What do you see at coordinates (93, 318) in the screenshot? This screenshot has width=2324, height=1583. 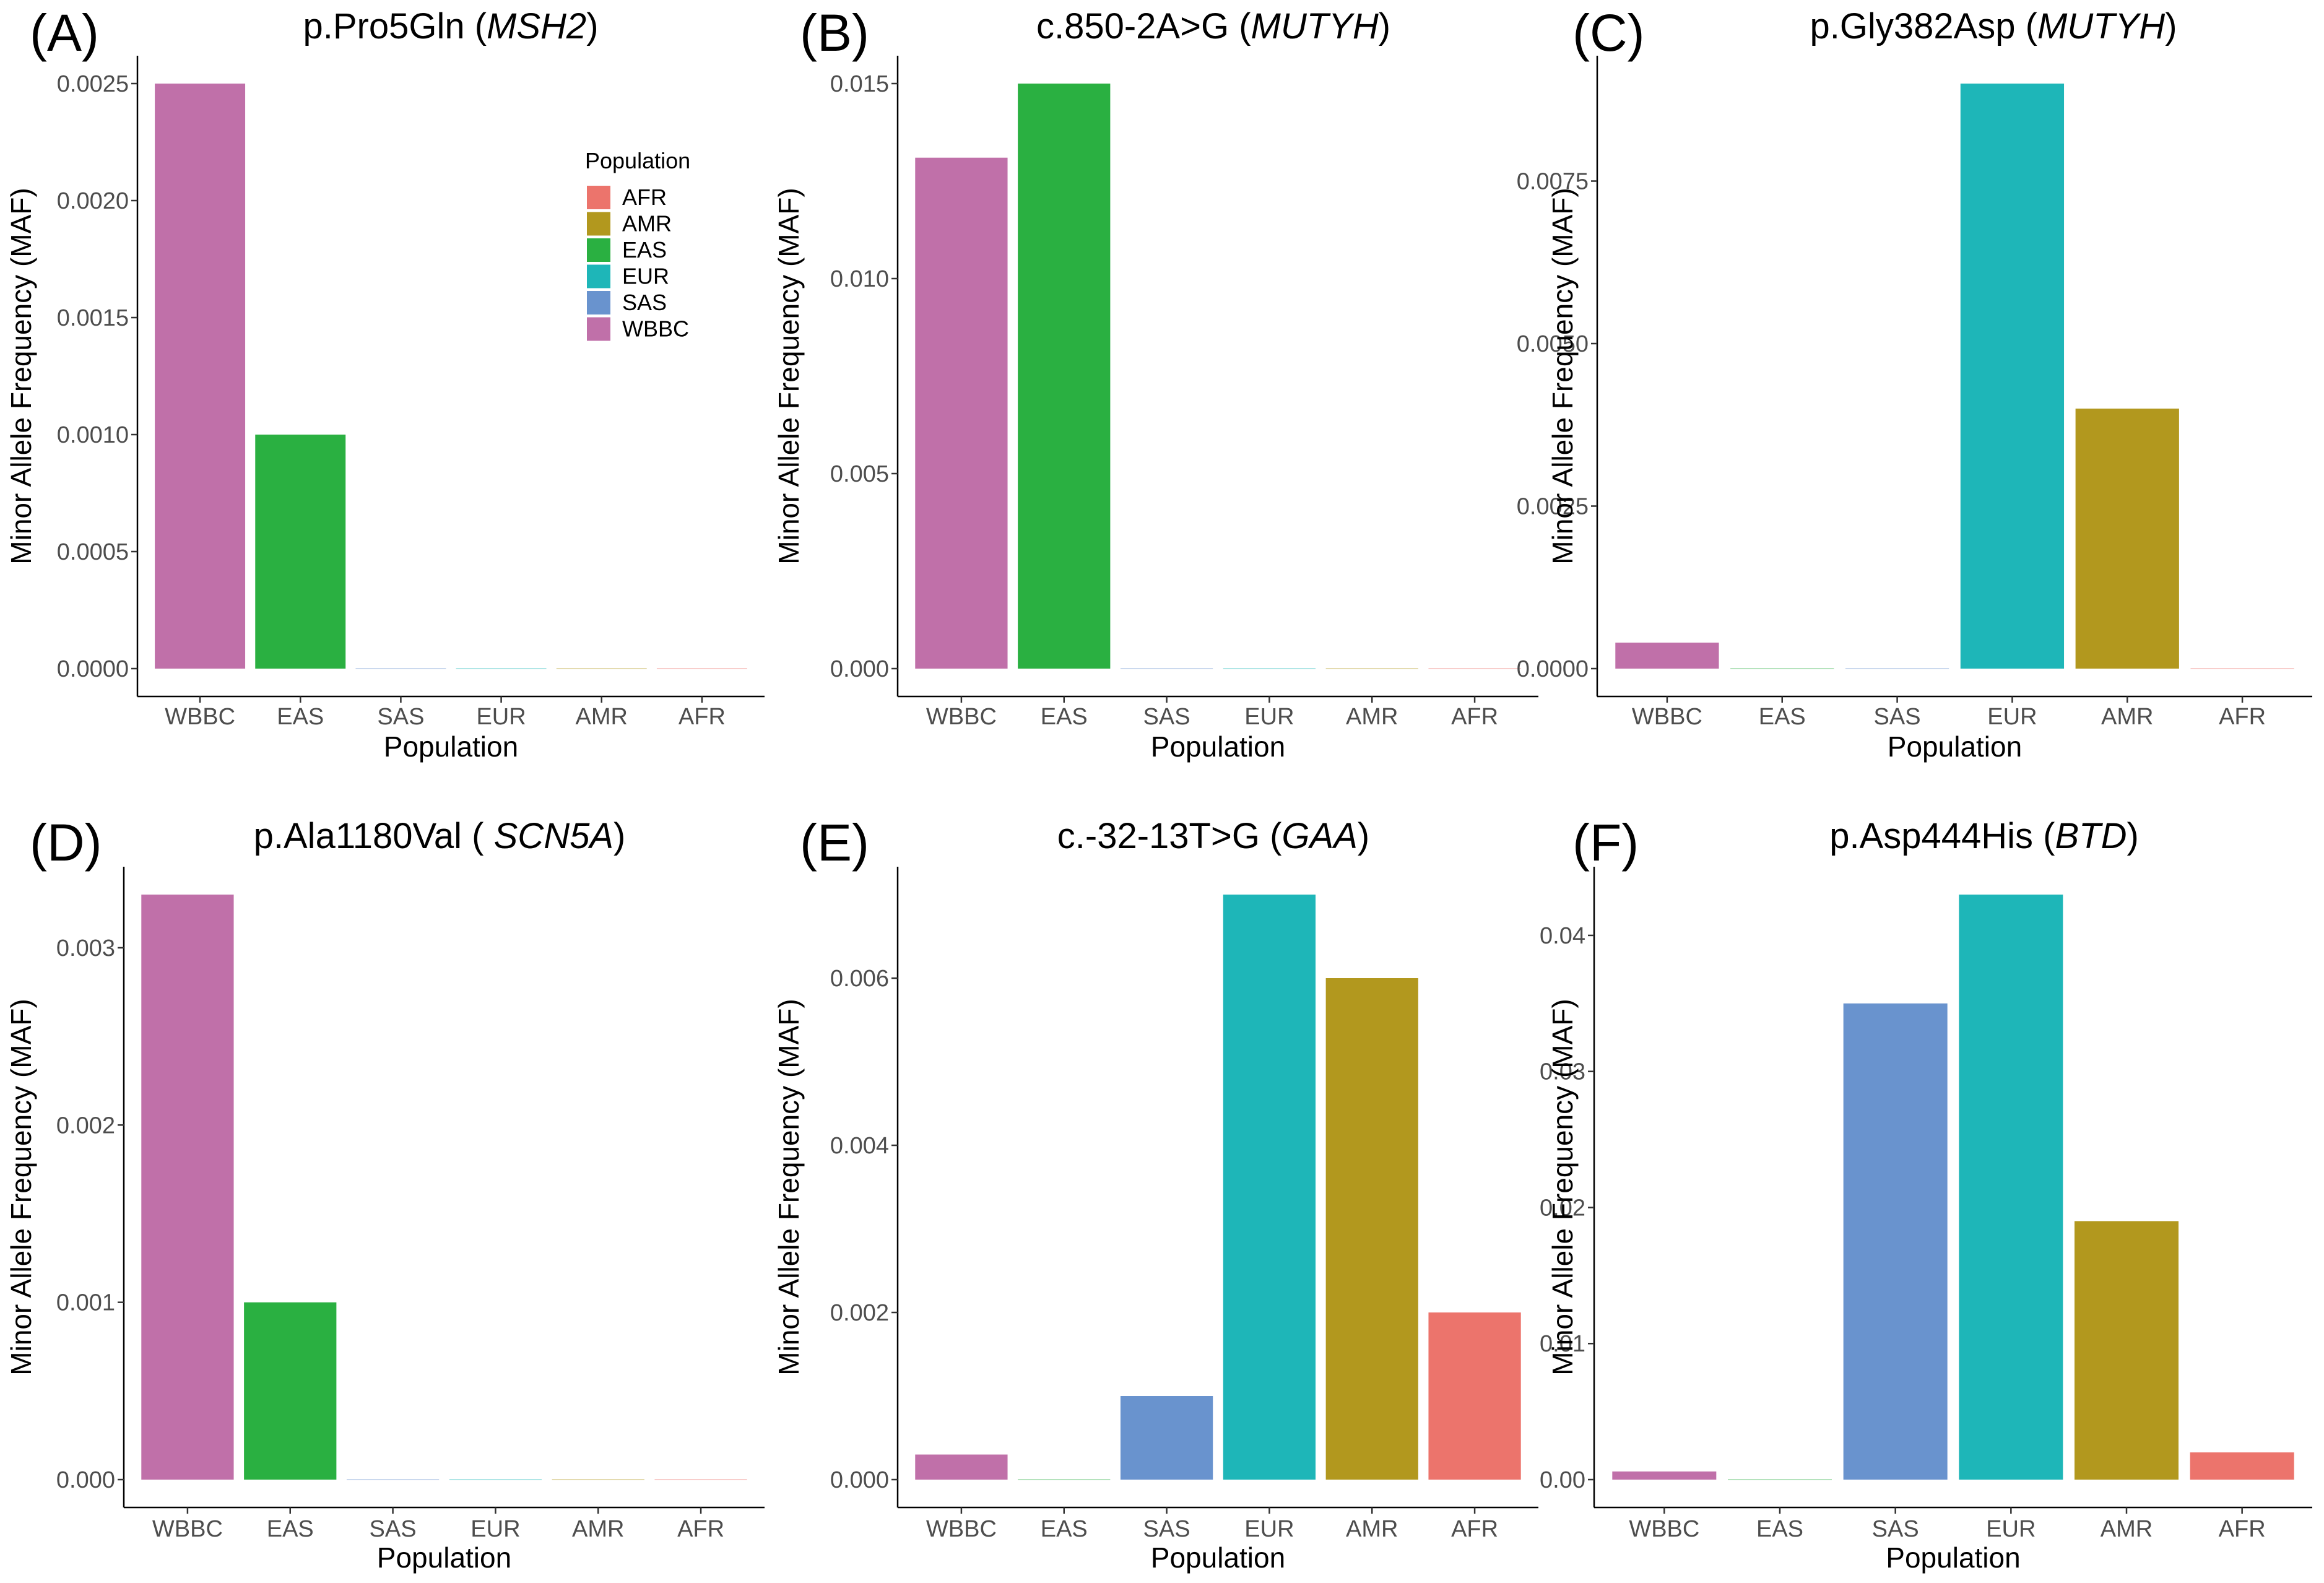 I see `y-tick-label: 0.0015` at bounding box center [93, 318].